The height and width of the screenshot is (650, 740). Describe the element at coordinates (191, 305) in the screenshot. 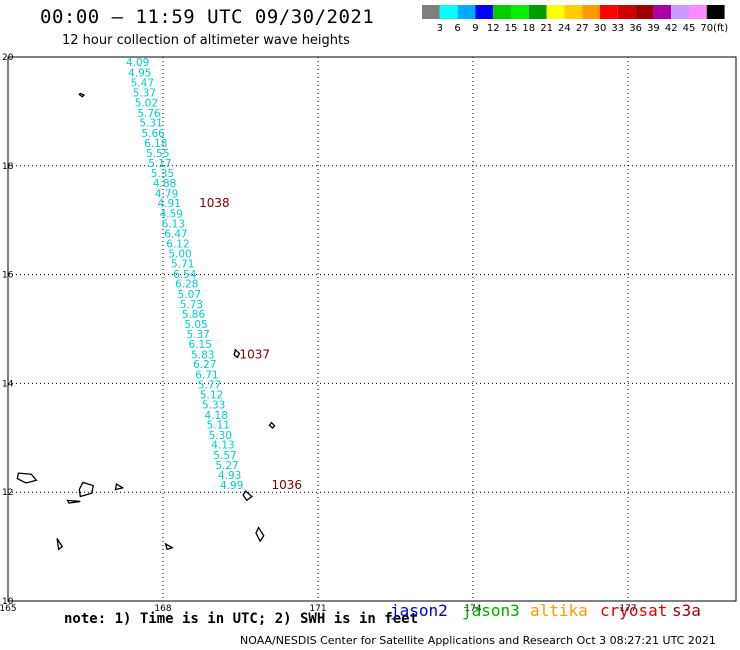

I see `wave-height-label: 5.73` at that location.